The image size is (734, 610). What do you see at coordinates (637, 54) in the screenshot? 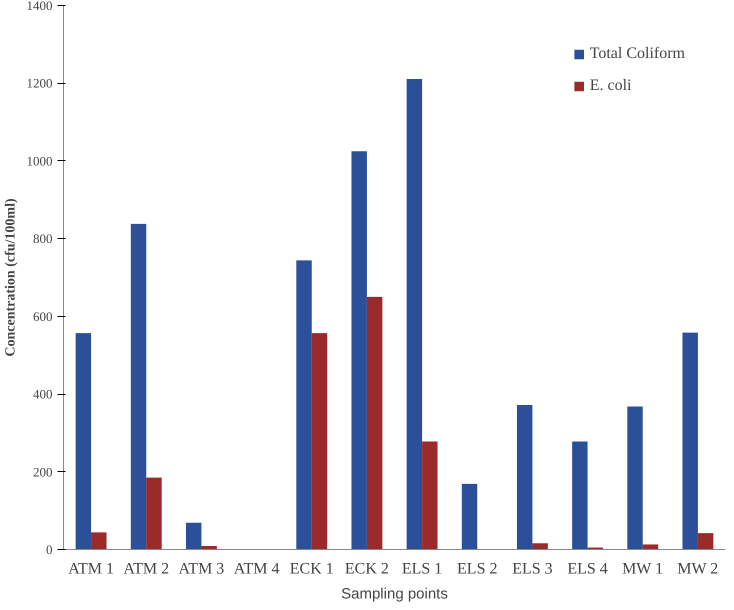
I see `legend-label: Total Coliform` at bounding box center [637, 54].